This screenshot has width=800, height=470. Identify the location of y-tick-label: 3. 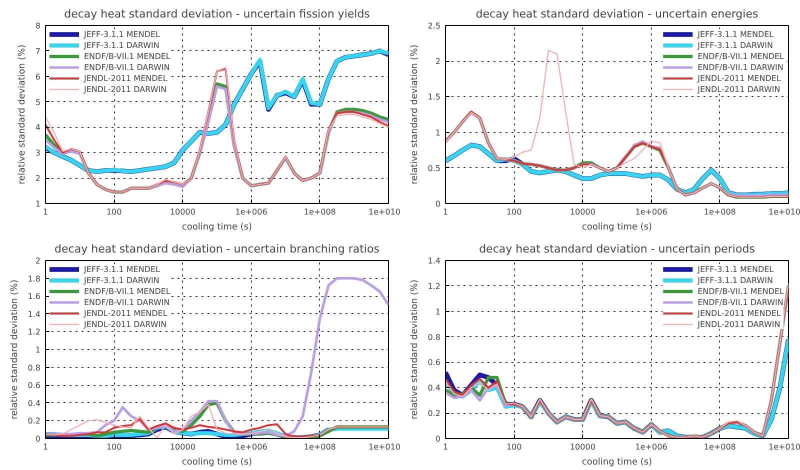
(38, 153).